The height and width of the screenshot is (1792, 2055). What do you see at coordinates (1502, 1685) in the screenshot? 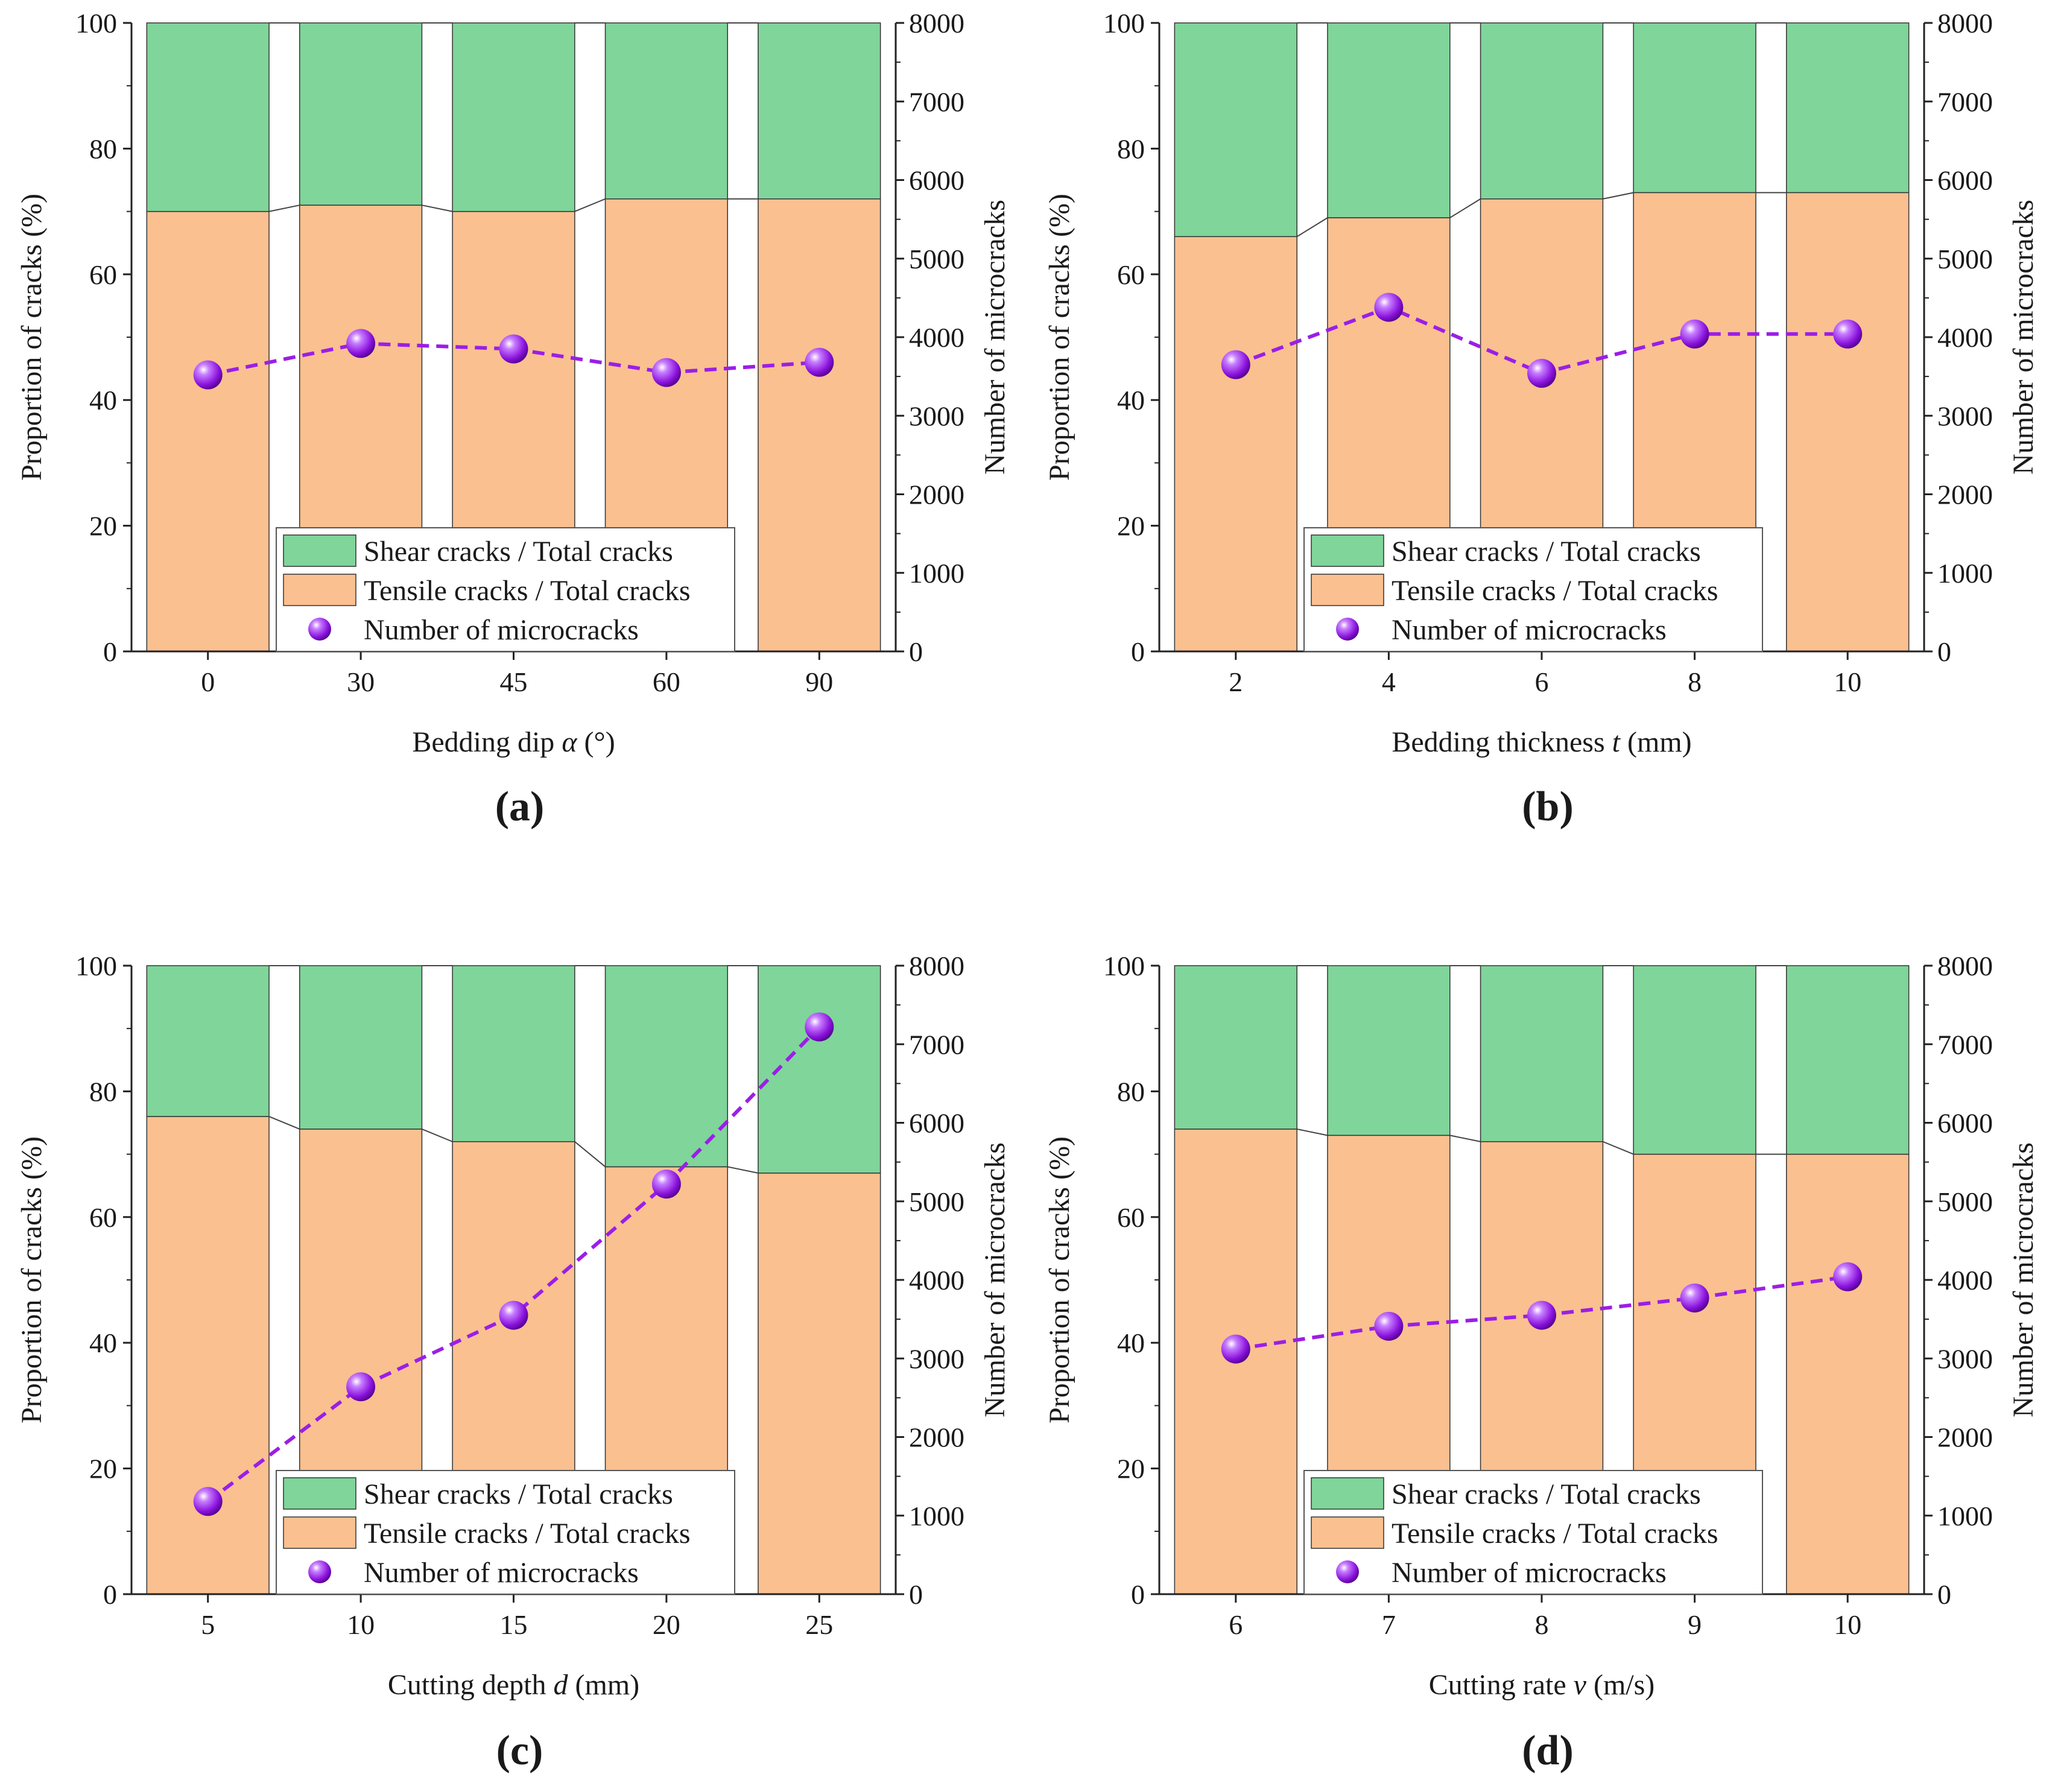
I see `x-axis-title-prefix: Cutting rate` at bounding box center [1502, 1685].